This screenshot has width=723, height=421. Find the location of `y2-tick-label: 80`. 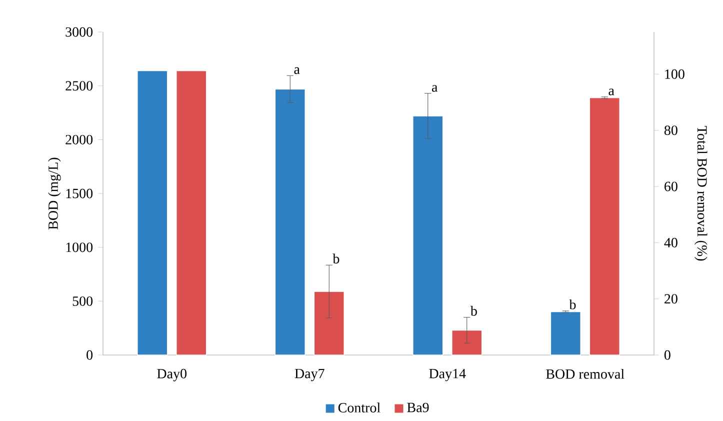

y2-tick-label: 80 is located at coordinates (671, 131).